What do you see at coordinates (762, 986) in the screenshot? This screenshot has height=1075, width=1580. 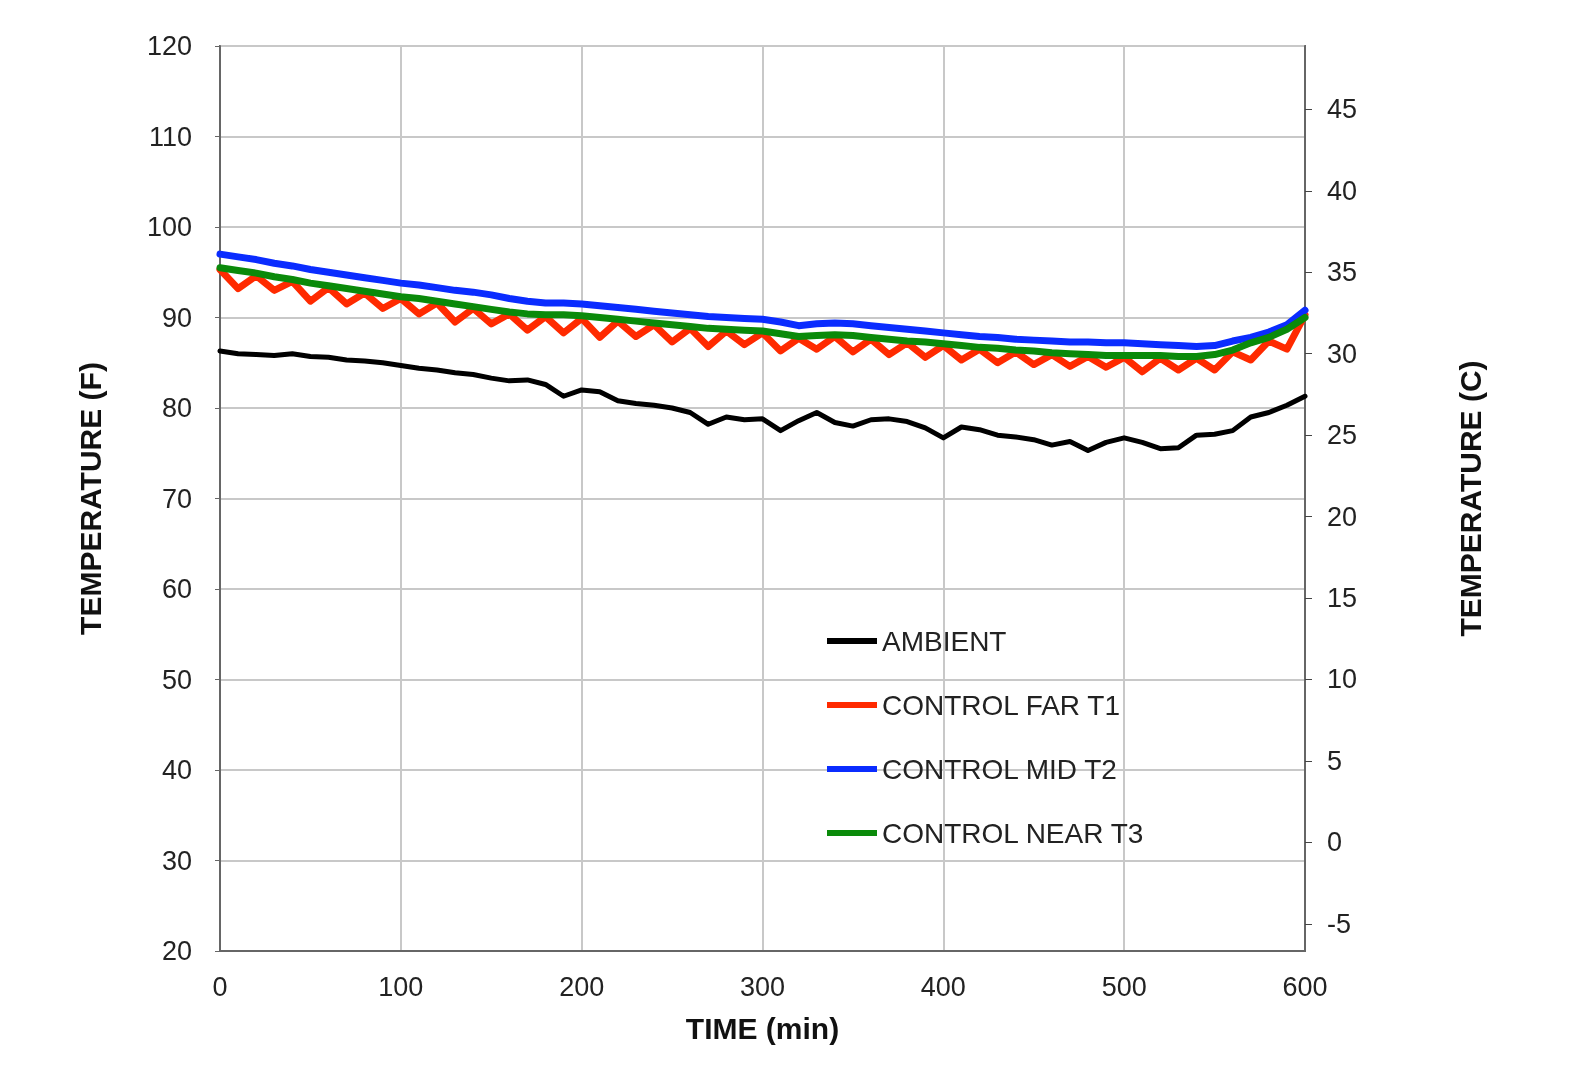 I see `x-tick-label: 300` at bounding box center [762, 986].